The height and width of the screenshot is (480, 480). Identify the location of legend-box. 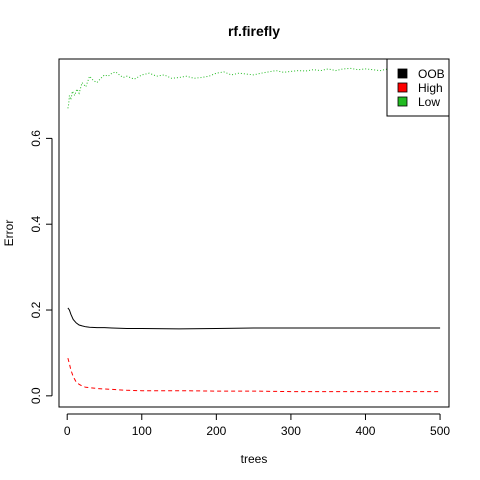
(418, 87).